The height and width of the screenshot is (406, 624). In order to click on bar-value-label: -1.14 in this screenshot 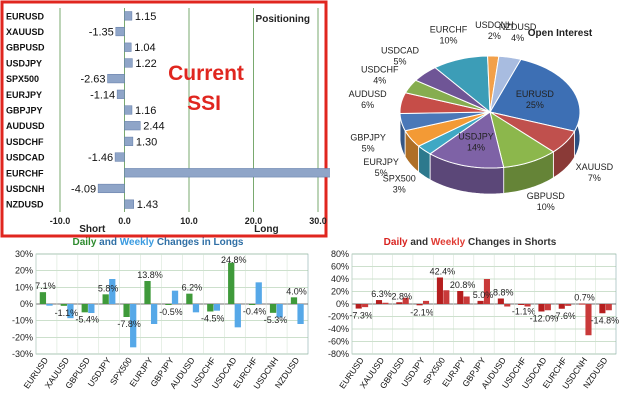, I will do `click(102, 95)`.